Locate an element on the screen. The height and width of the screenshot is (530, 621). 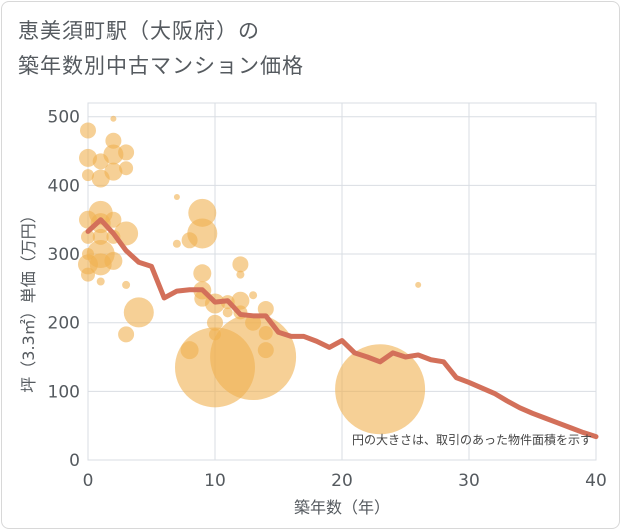
y-tick-label: 500 is located at coordinates (64, 118).